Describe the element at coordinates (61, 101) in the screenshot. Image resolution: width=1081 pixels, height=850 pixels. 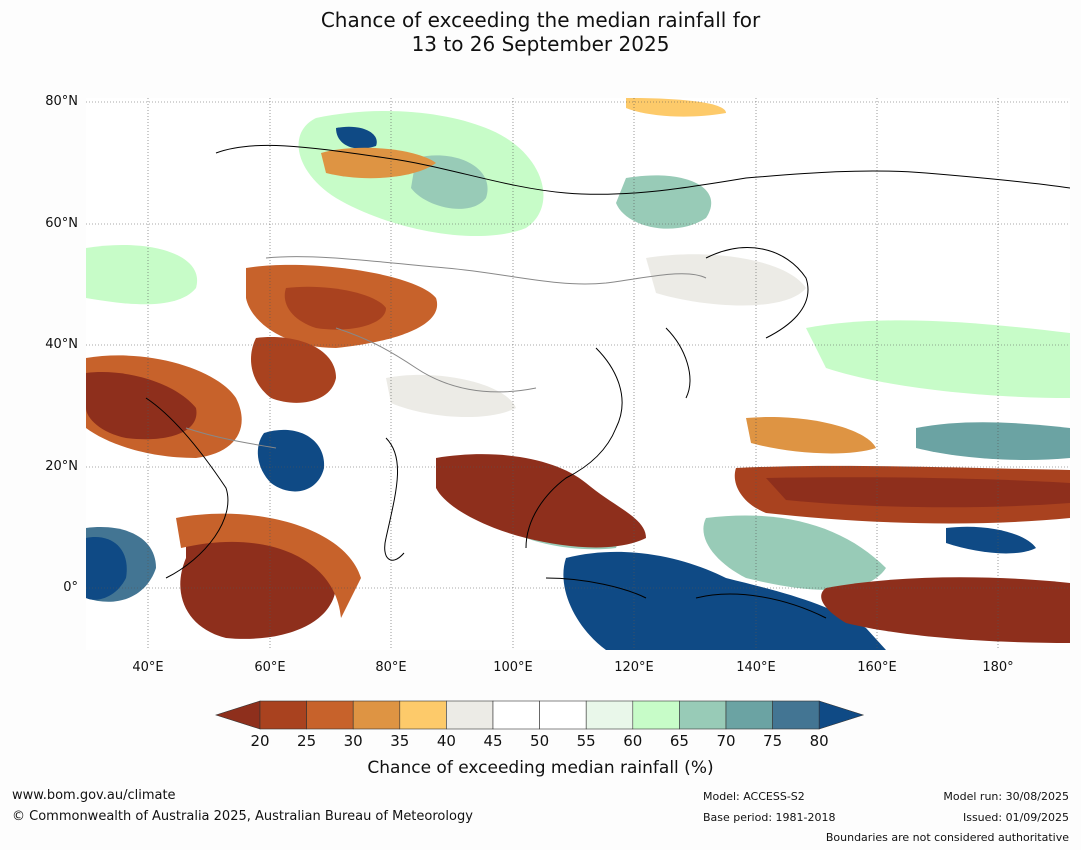
I see `lat-label-80n: 80°N` at that location.